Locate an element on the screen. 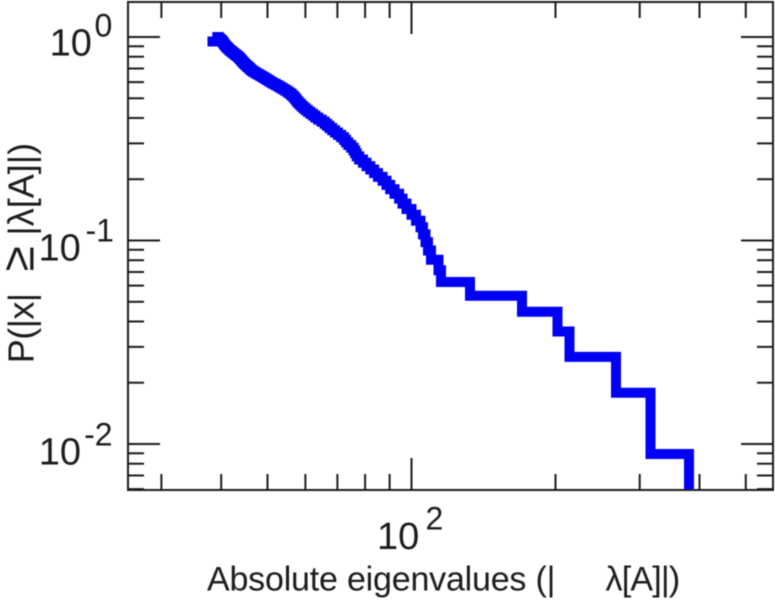 This screenshot has width=775, height=600. svg-text: P(|x| is located at coordinates (21, 328).